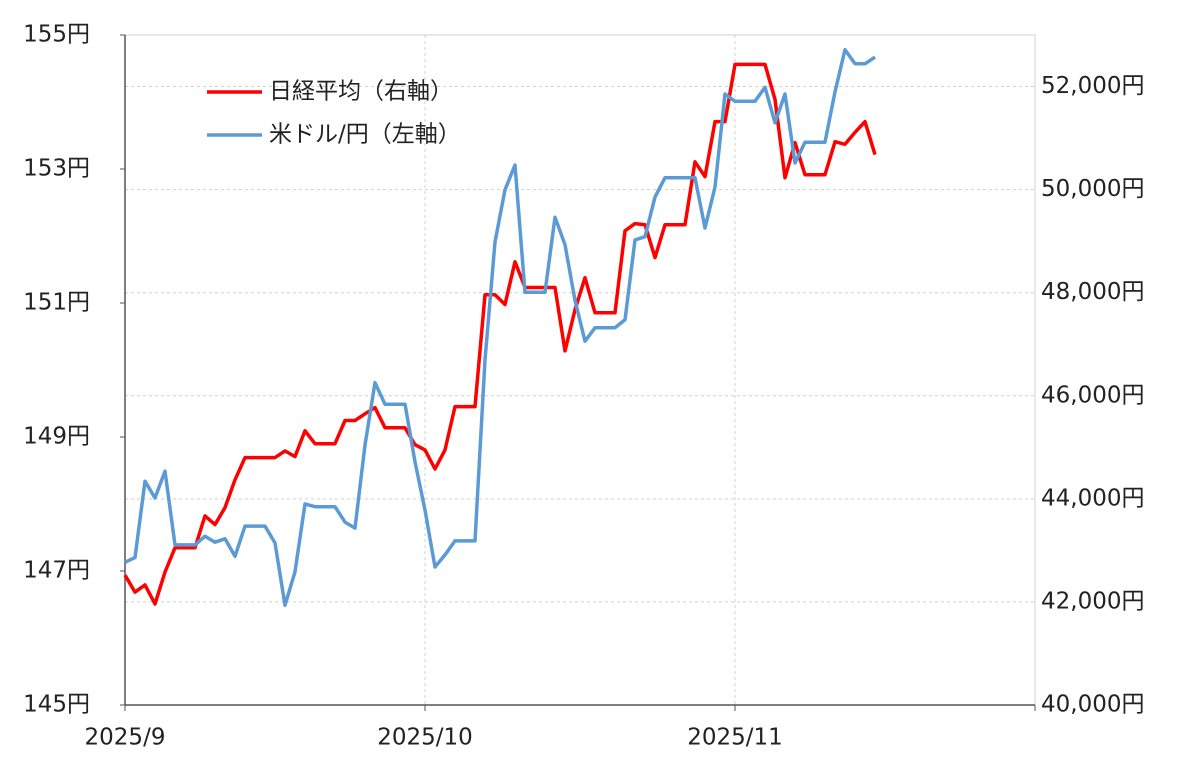 Image resolution: width=1201 pixels, height=760 pixels. Describe the element at coordinates (365, 135) in the screenshot. I see `legend-label: 米ドル/円（左軸）` at that location.